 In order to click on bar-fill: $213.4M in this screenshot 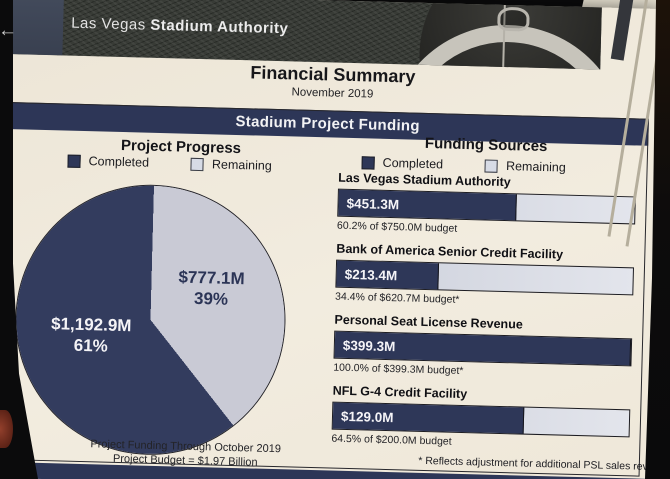, I will do `click(387, 275)`.